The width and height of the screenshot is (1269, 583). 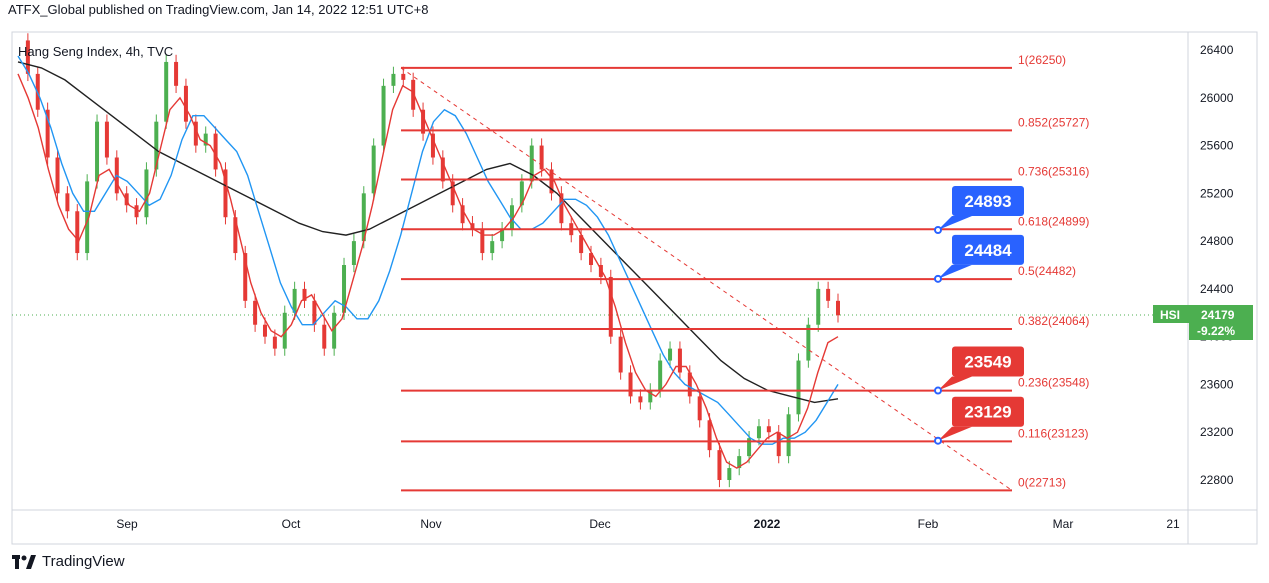 What do you see at coordinates (1221, 322) in the screenshot?
I see `price-badge-bg` at bounding box center [1221, 322].